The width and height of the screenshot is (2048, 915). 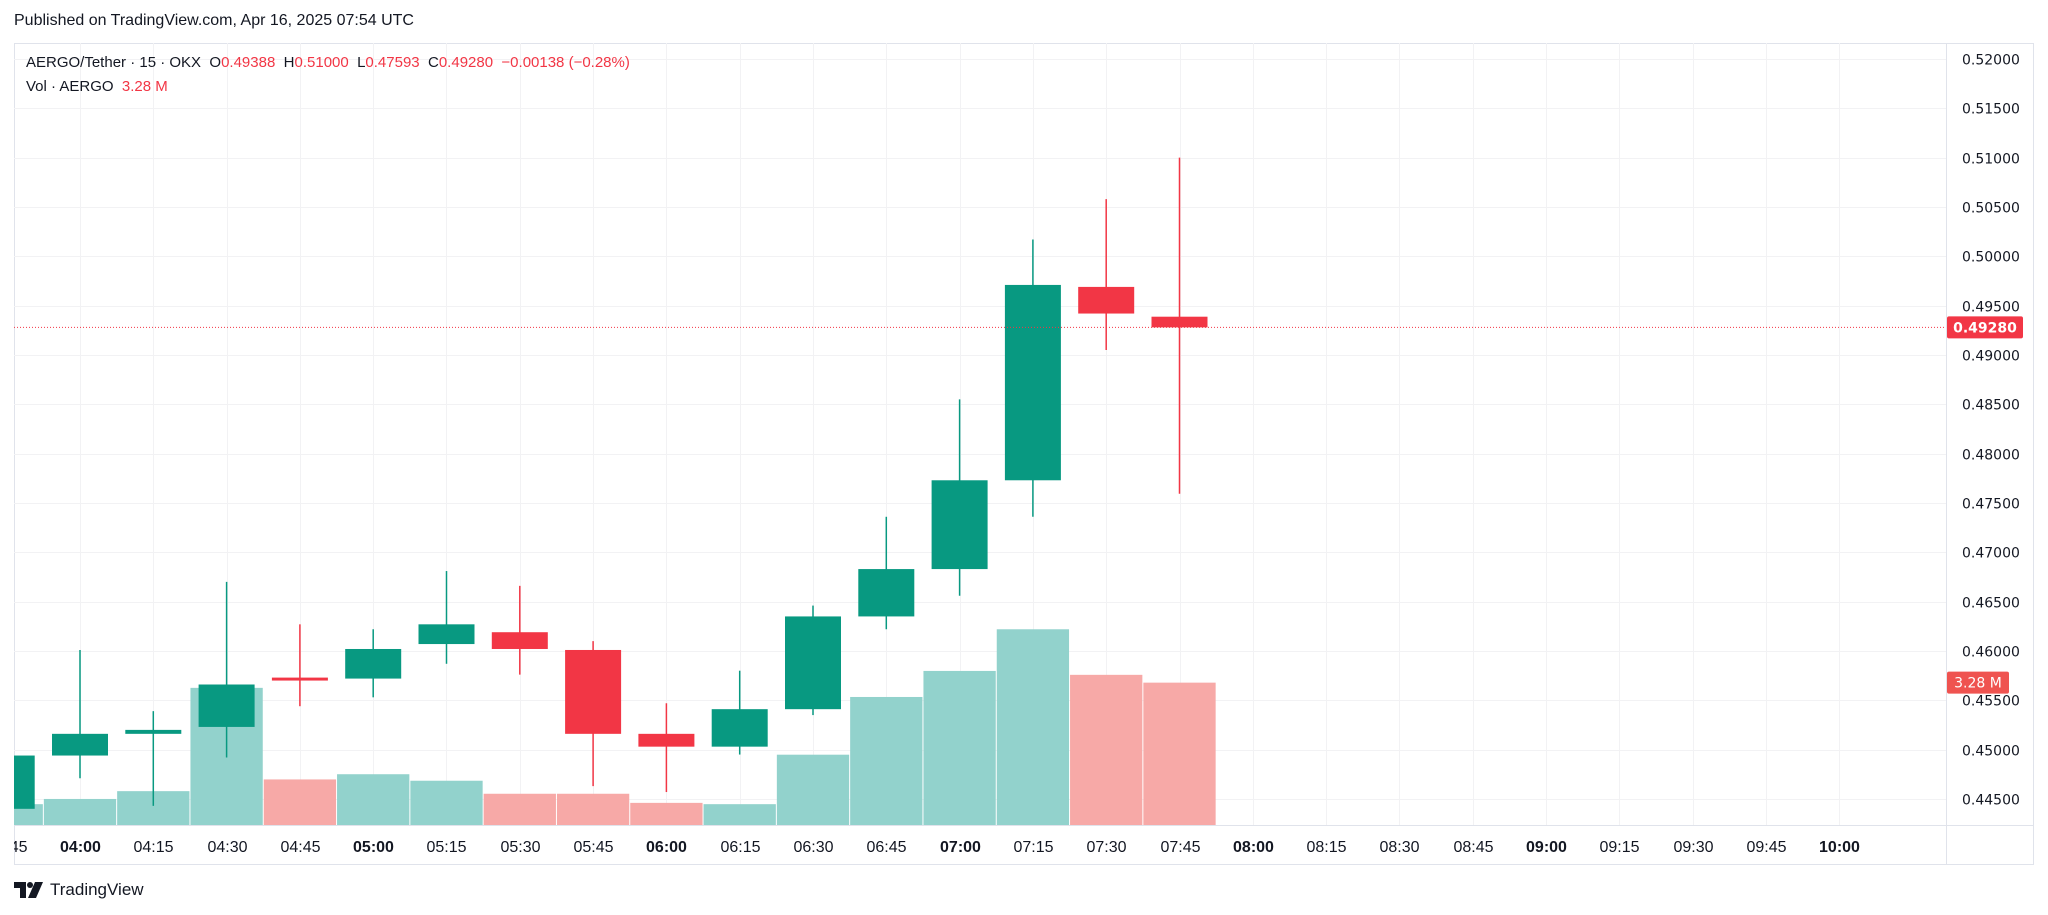 I want to click on time-tick-label: 10:00, so click(x=1839, y=847).